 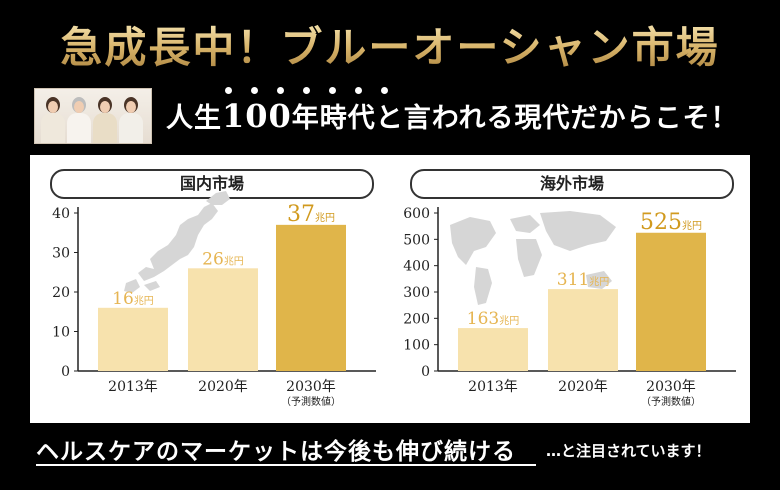 I want to click on subheadline-after: 年時代と言われる現代だからこそ！, so click(x=515, y=118).